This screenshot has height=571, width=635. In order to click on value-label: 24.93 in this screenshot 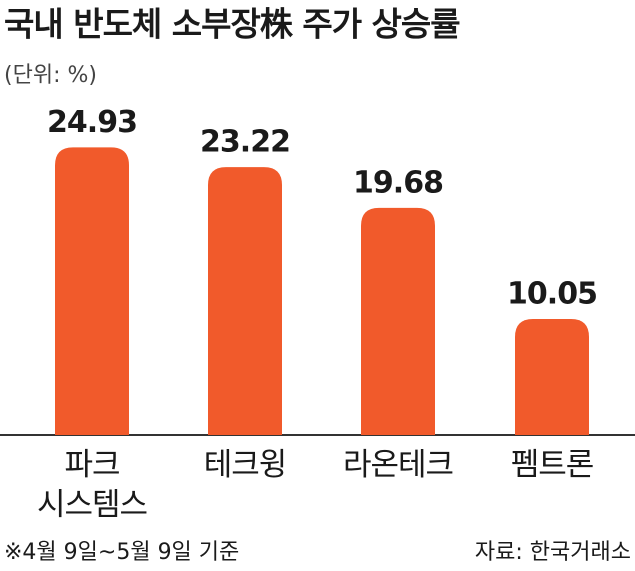, I will do `click(92, 122)`.